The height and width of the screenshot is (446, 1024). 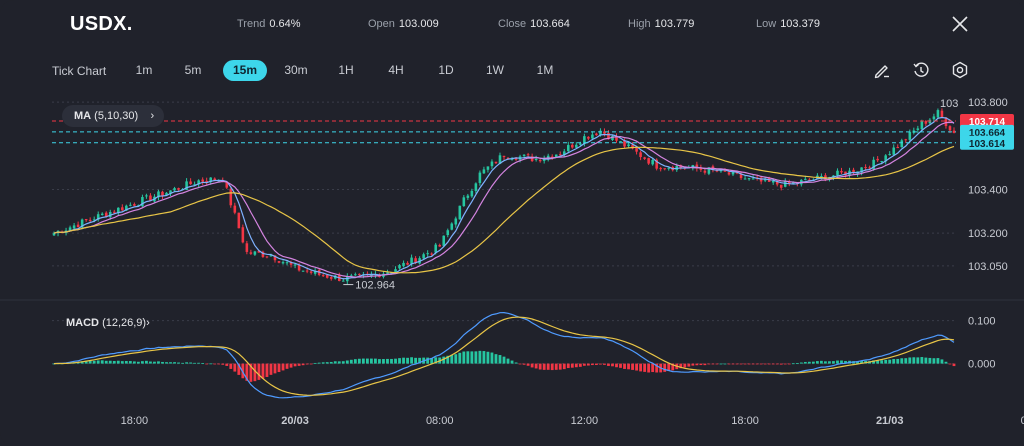 I want to click on timeframe-30m: 30m, so click(x=296, y=70).